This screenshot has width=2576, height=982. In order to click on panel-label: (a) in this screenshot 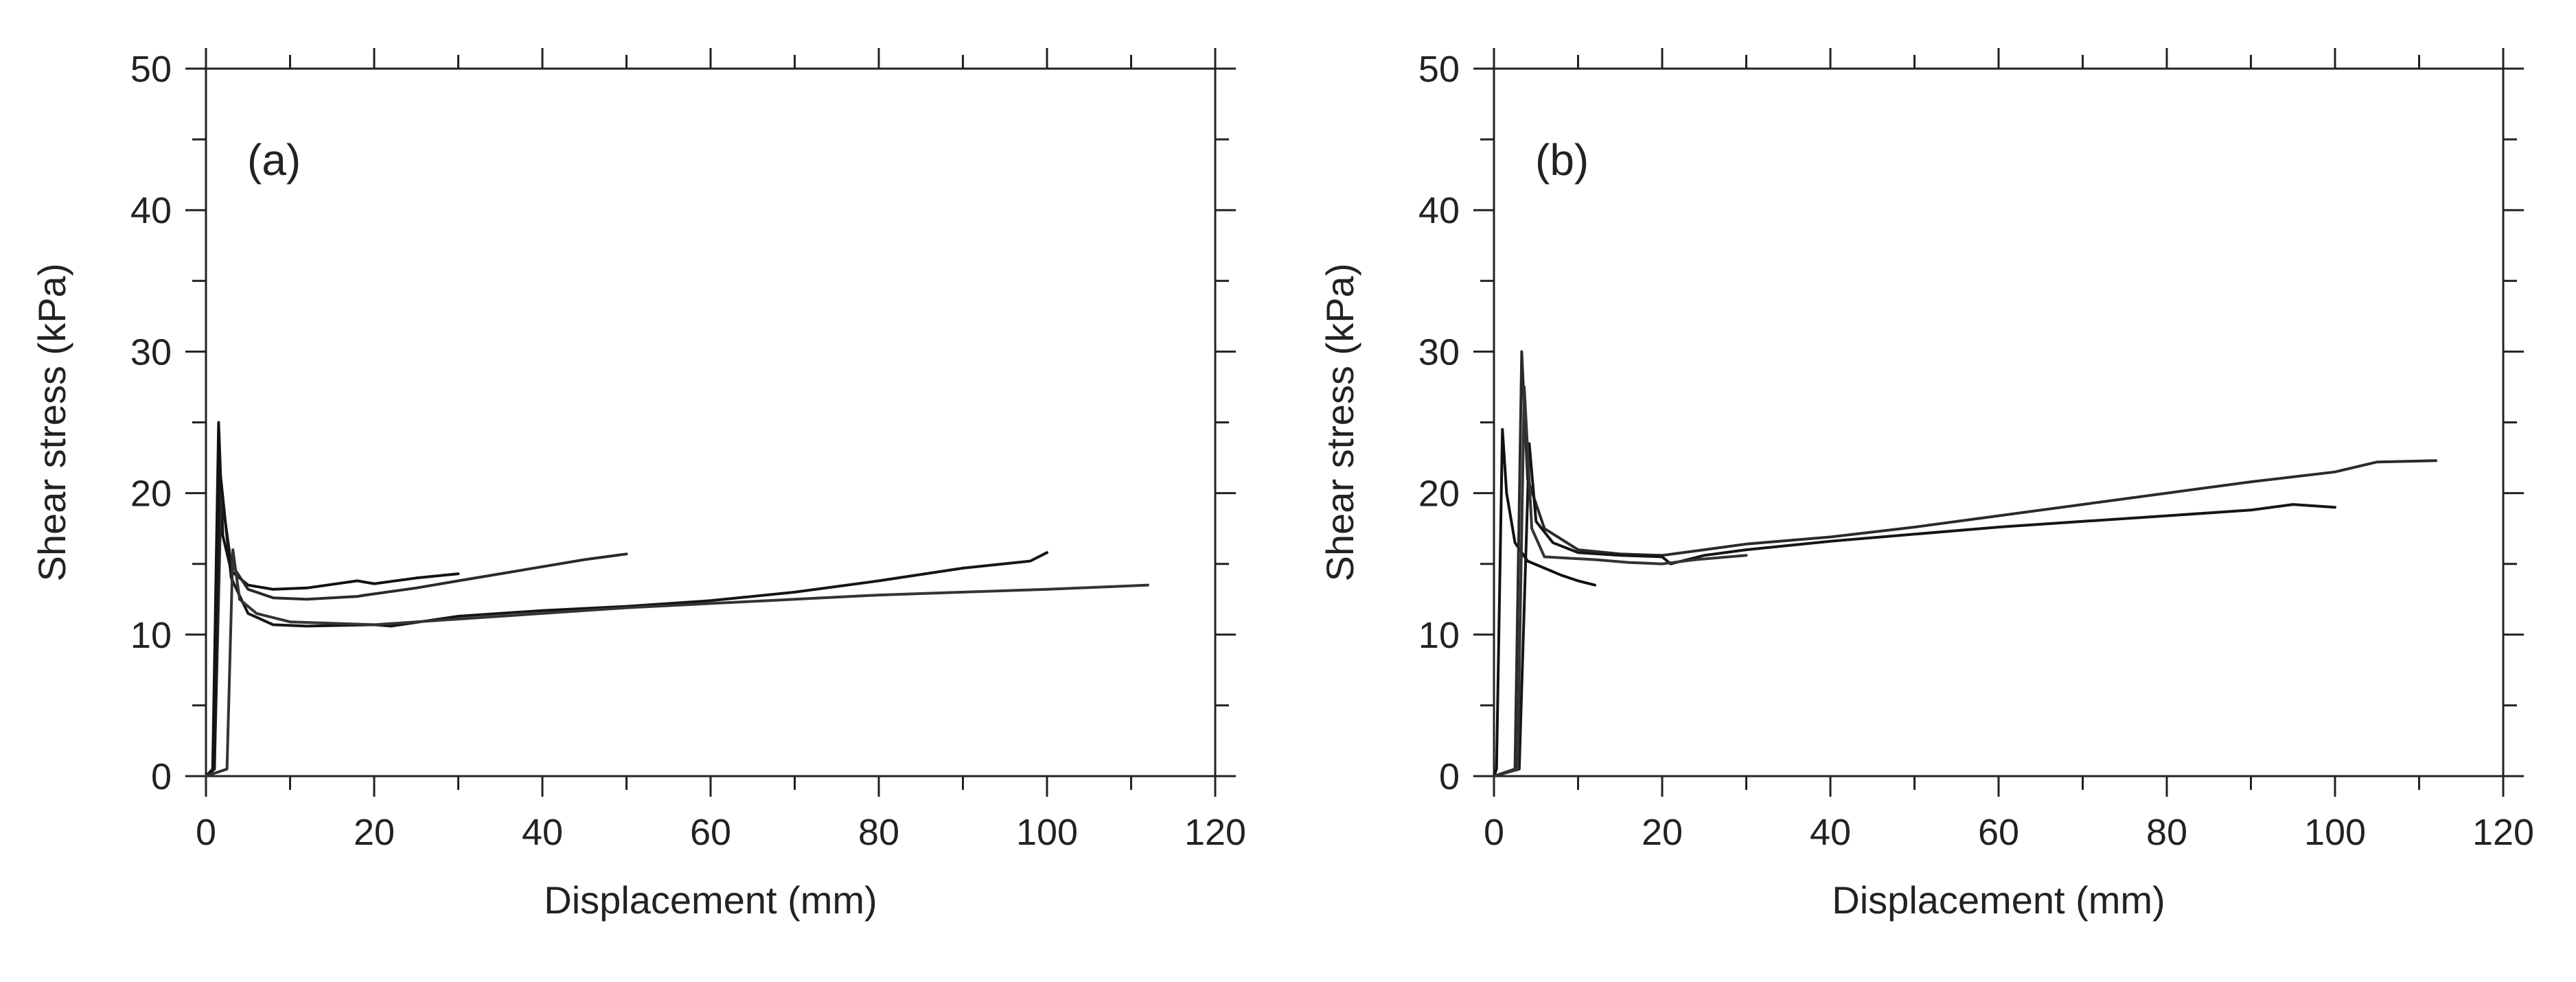, I will do `click(274, 160)`.